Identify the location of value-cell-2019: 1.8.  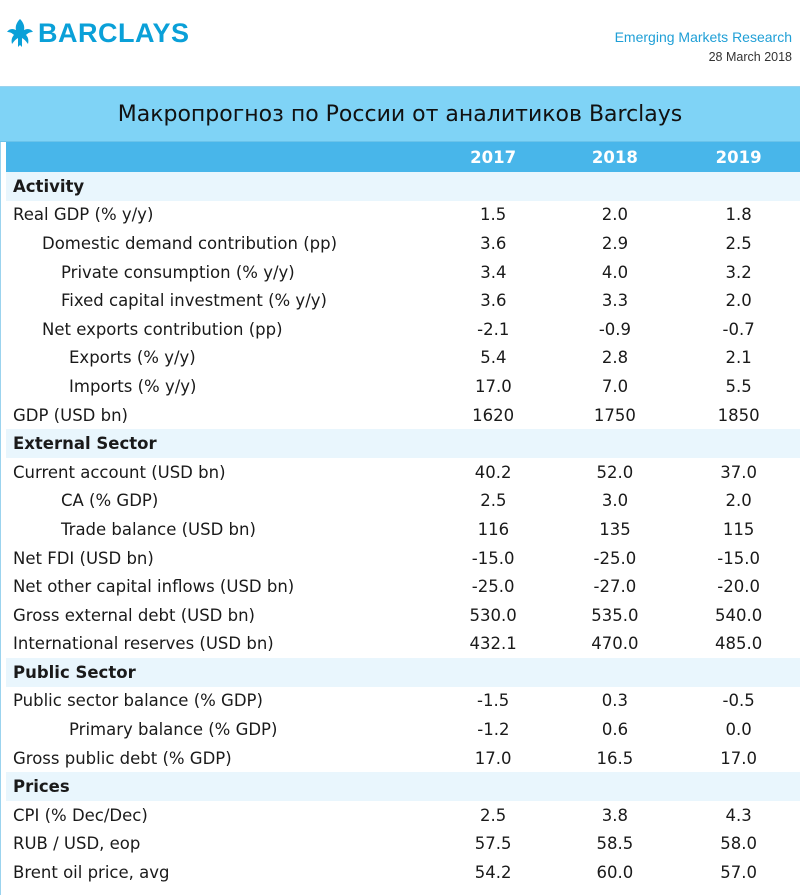
(738, 215).